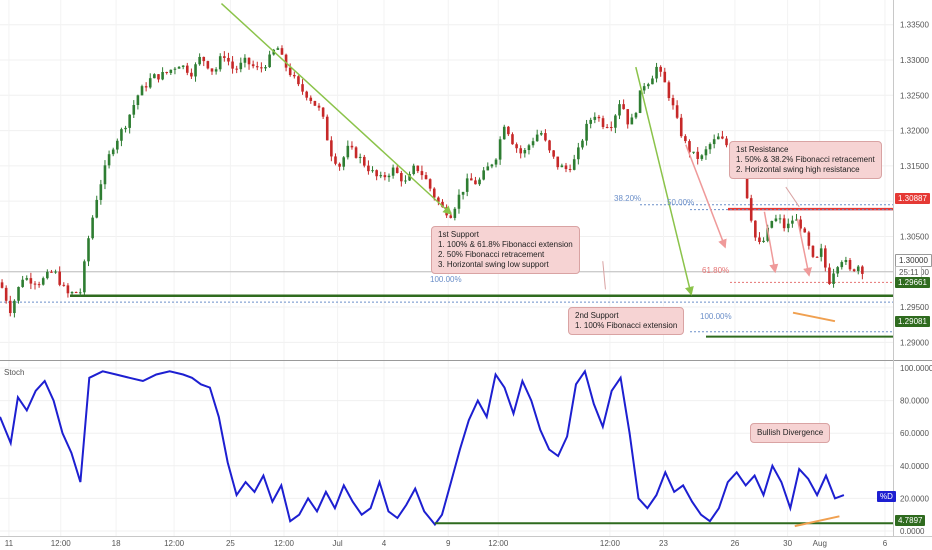 Image resolution: width=932 pixels, height=550 pixels. Describe the element at coordinates (680, 202) in the screenshot. I see `fib-label-50: 50.00%` at that location.